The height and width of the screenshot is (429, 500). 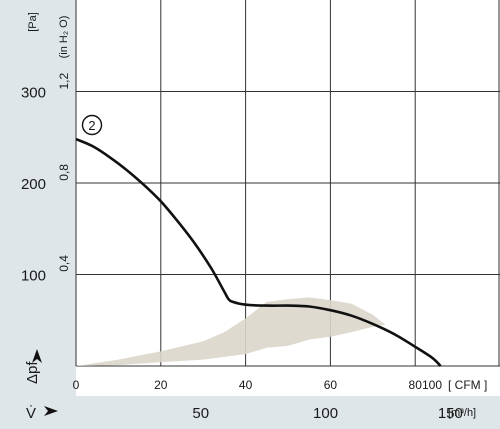 I want to click on x-ticks-m3h: 50 100 150, so click(x=327, y=413).